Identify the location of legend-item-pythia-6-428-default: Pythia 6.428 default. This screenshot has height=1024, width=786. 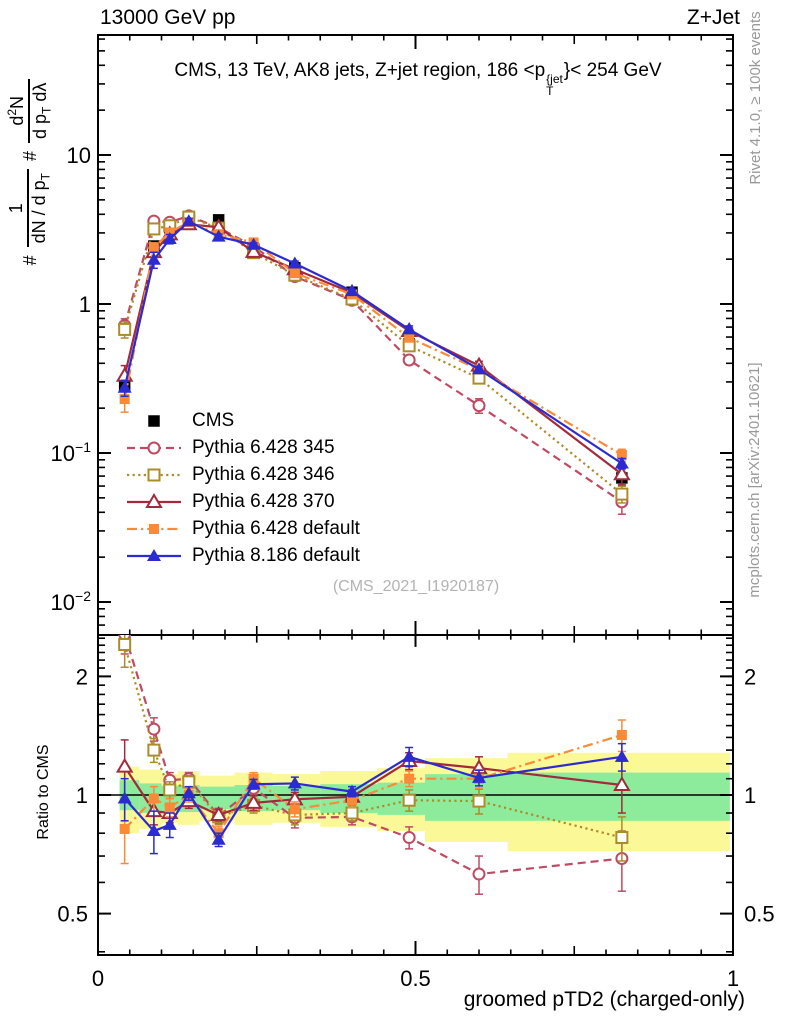
(242, 528).